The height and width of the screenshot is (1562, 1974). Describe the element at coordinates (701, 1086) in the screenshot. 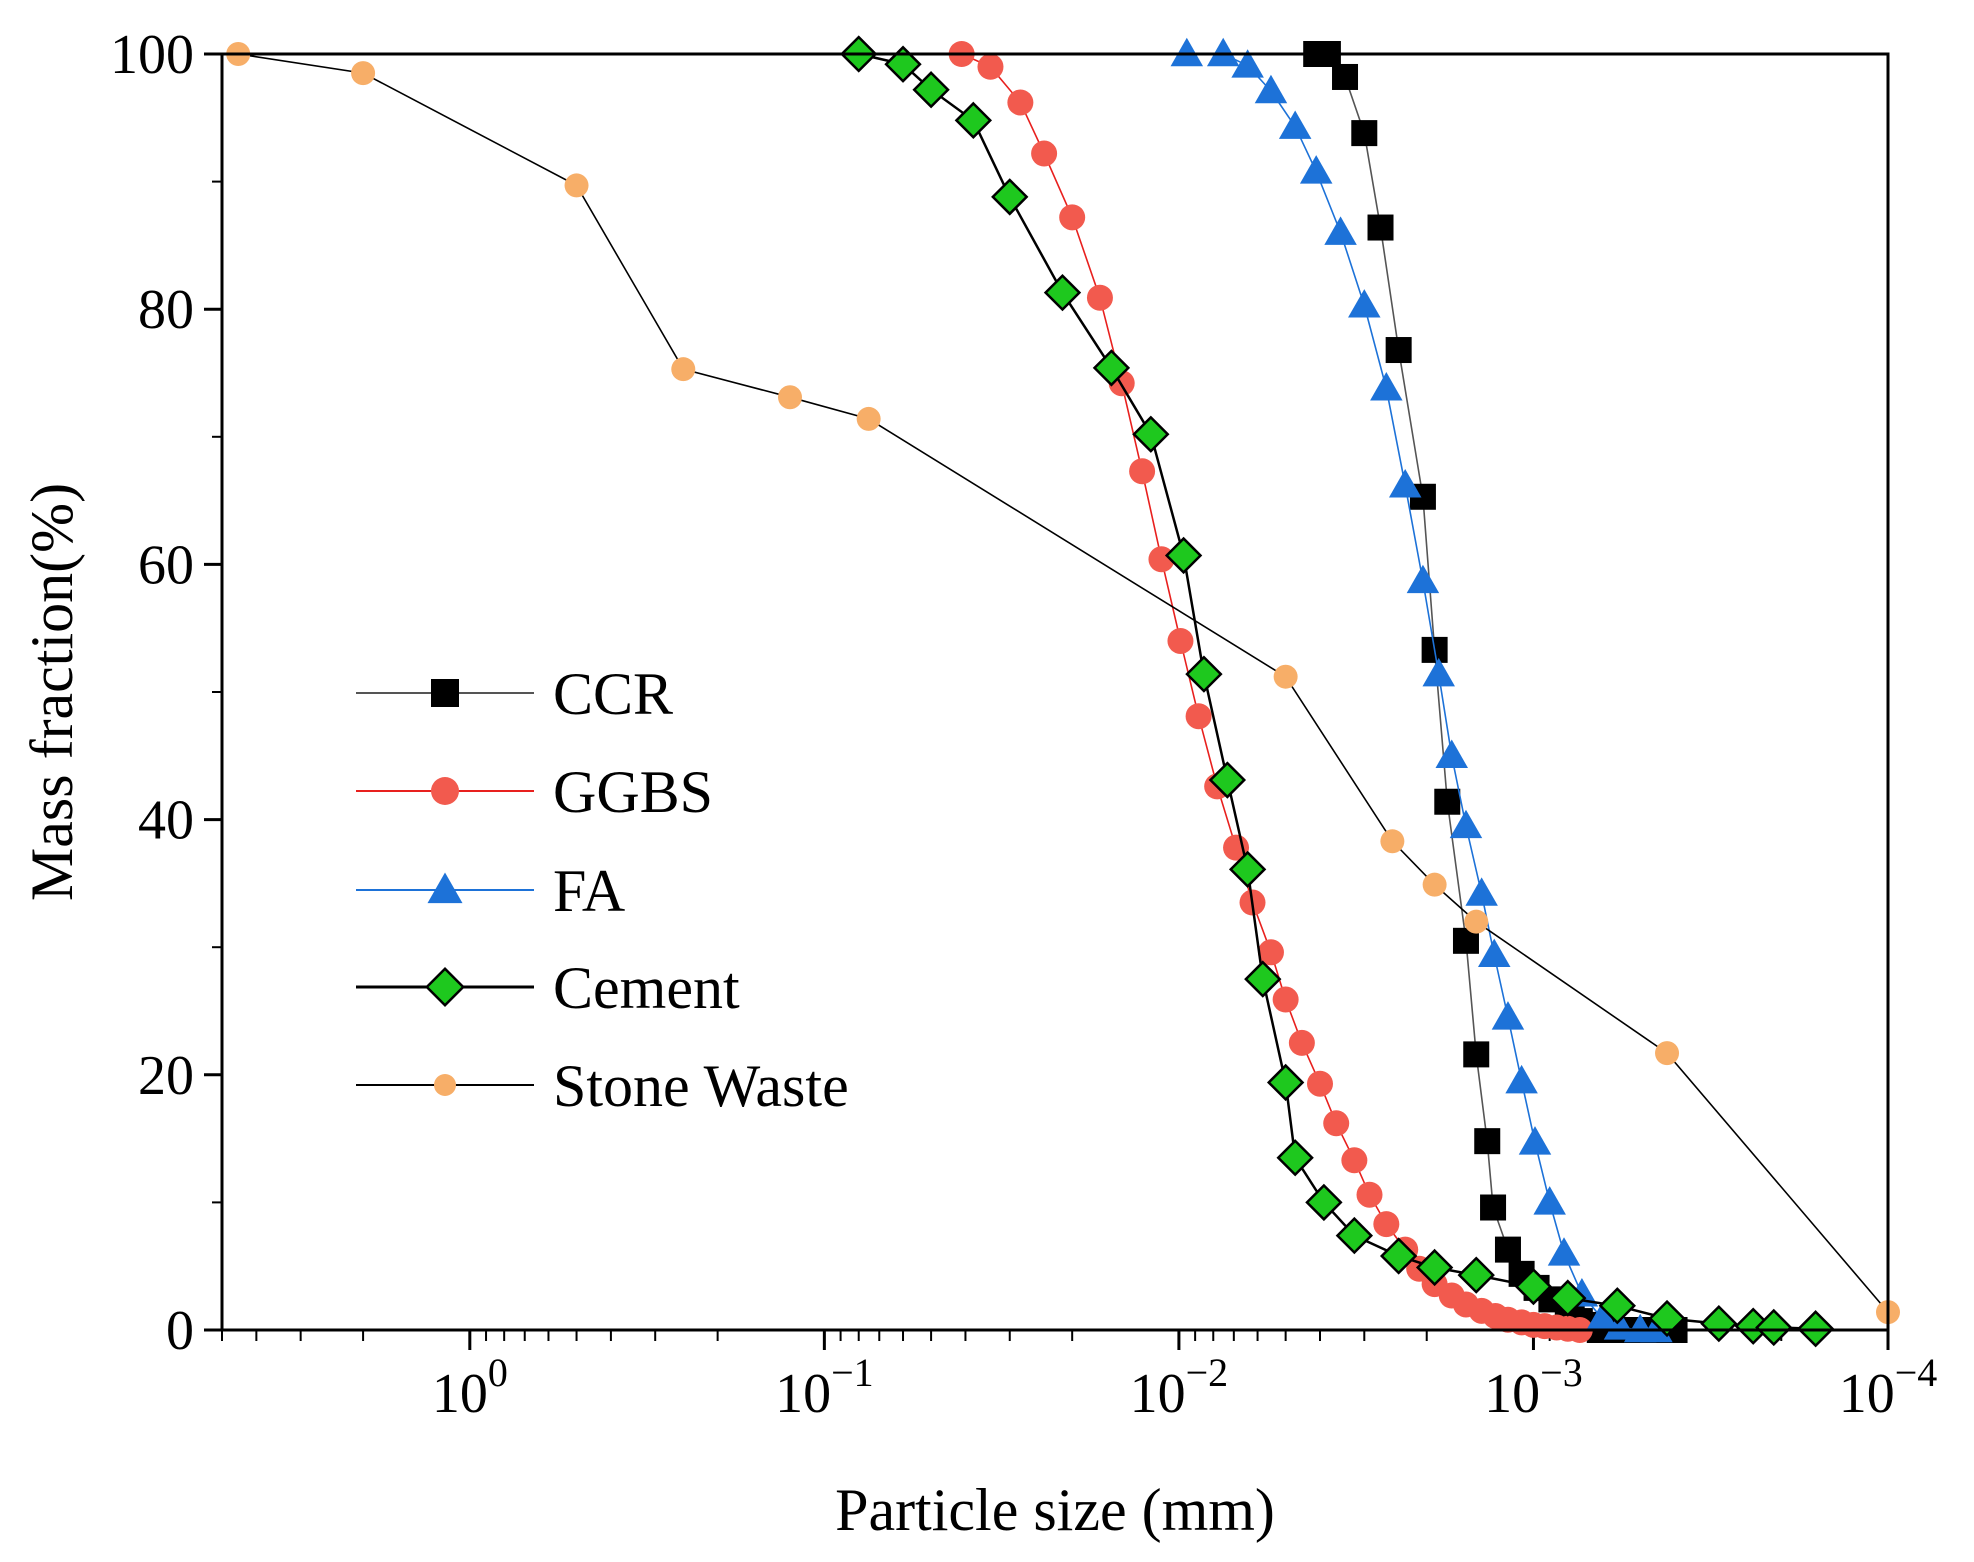

I see `legend-label: Stone Waste` at that location.